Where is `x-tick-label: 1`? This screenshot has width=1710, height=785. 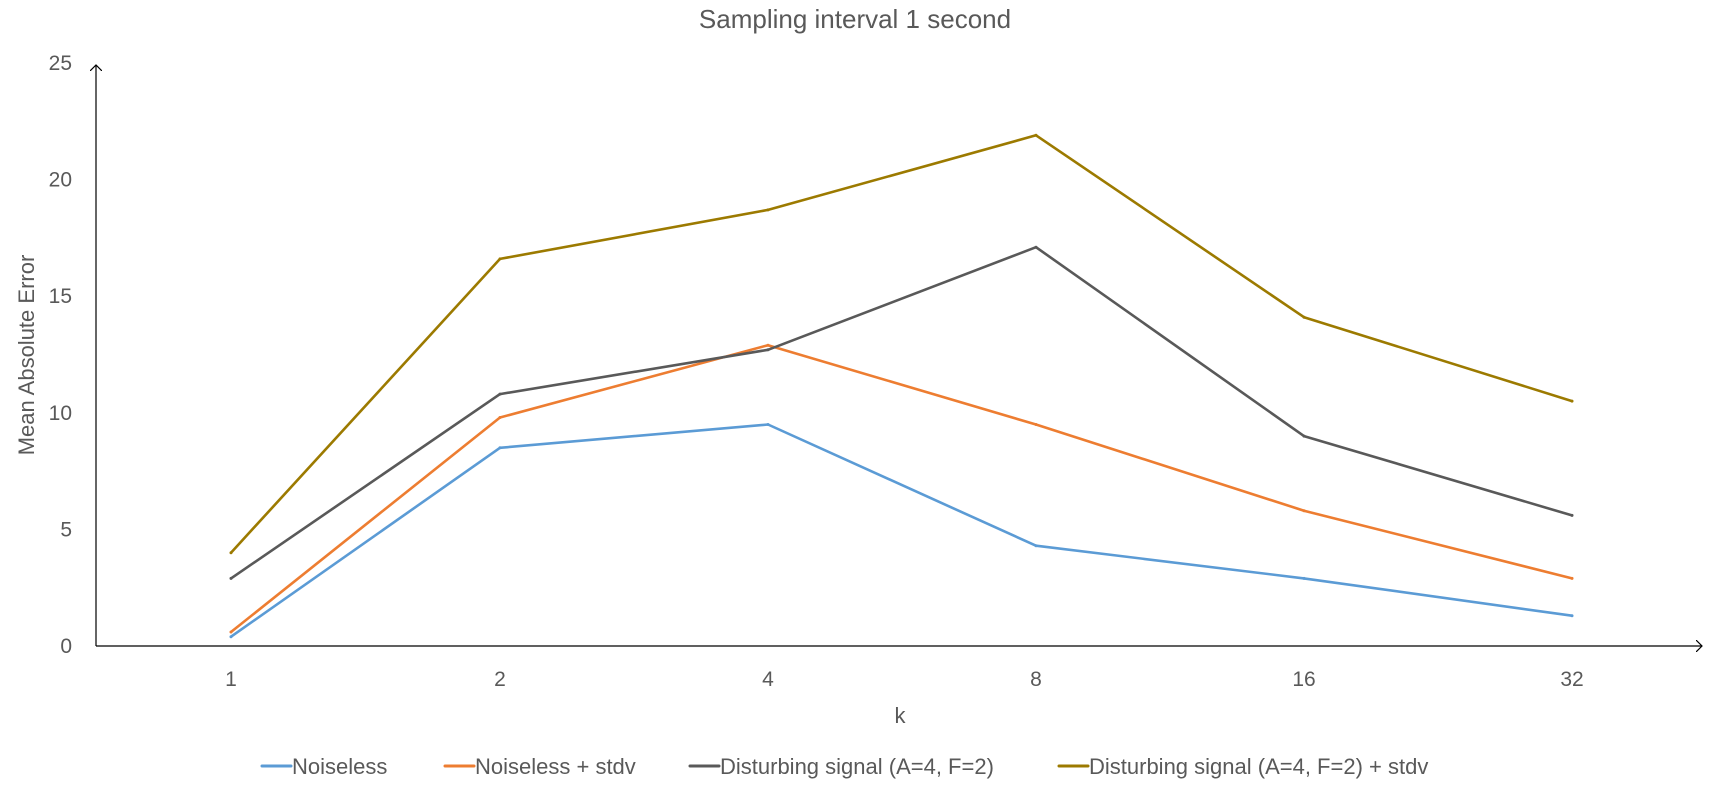
x-tick-label: 1 is located at coordinates (231, 679).